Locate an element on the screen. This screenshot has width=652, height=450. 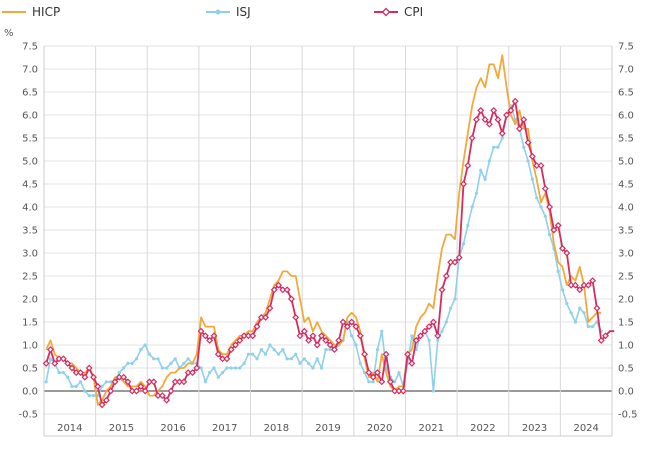
y-tick-label-right: 4.0 is located at coordinates (626, 208).